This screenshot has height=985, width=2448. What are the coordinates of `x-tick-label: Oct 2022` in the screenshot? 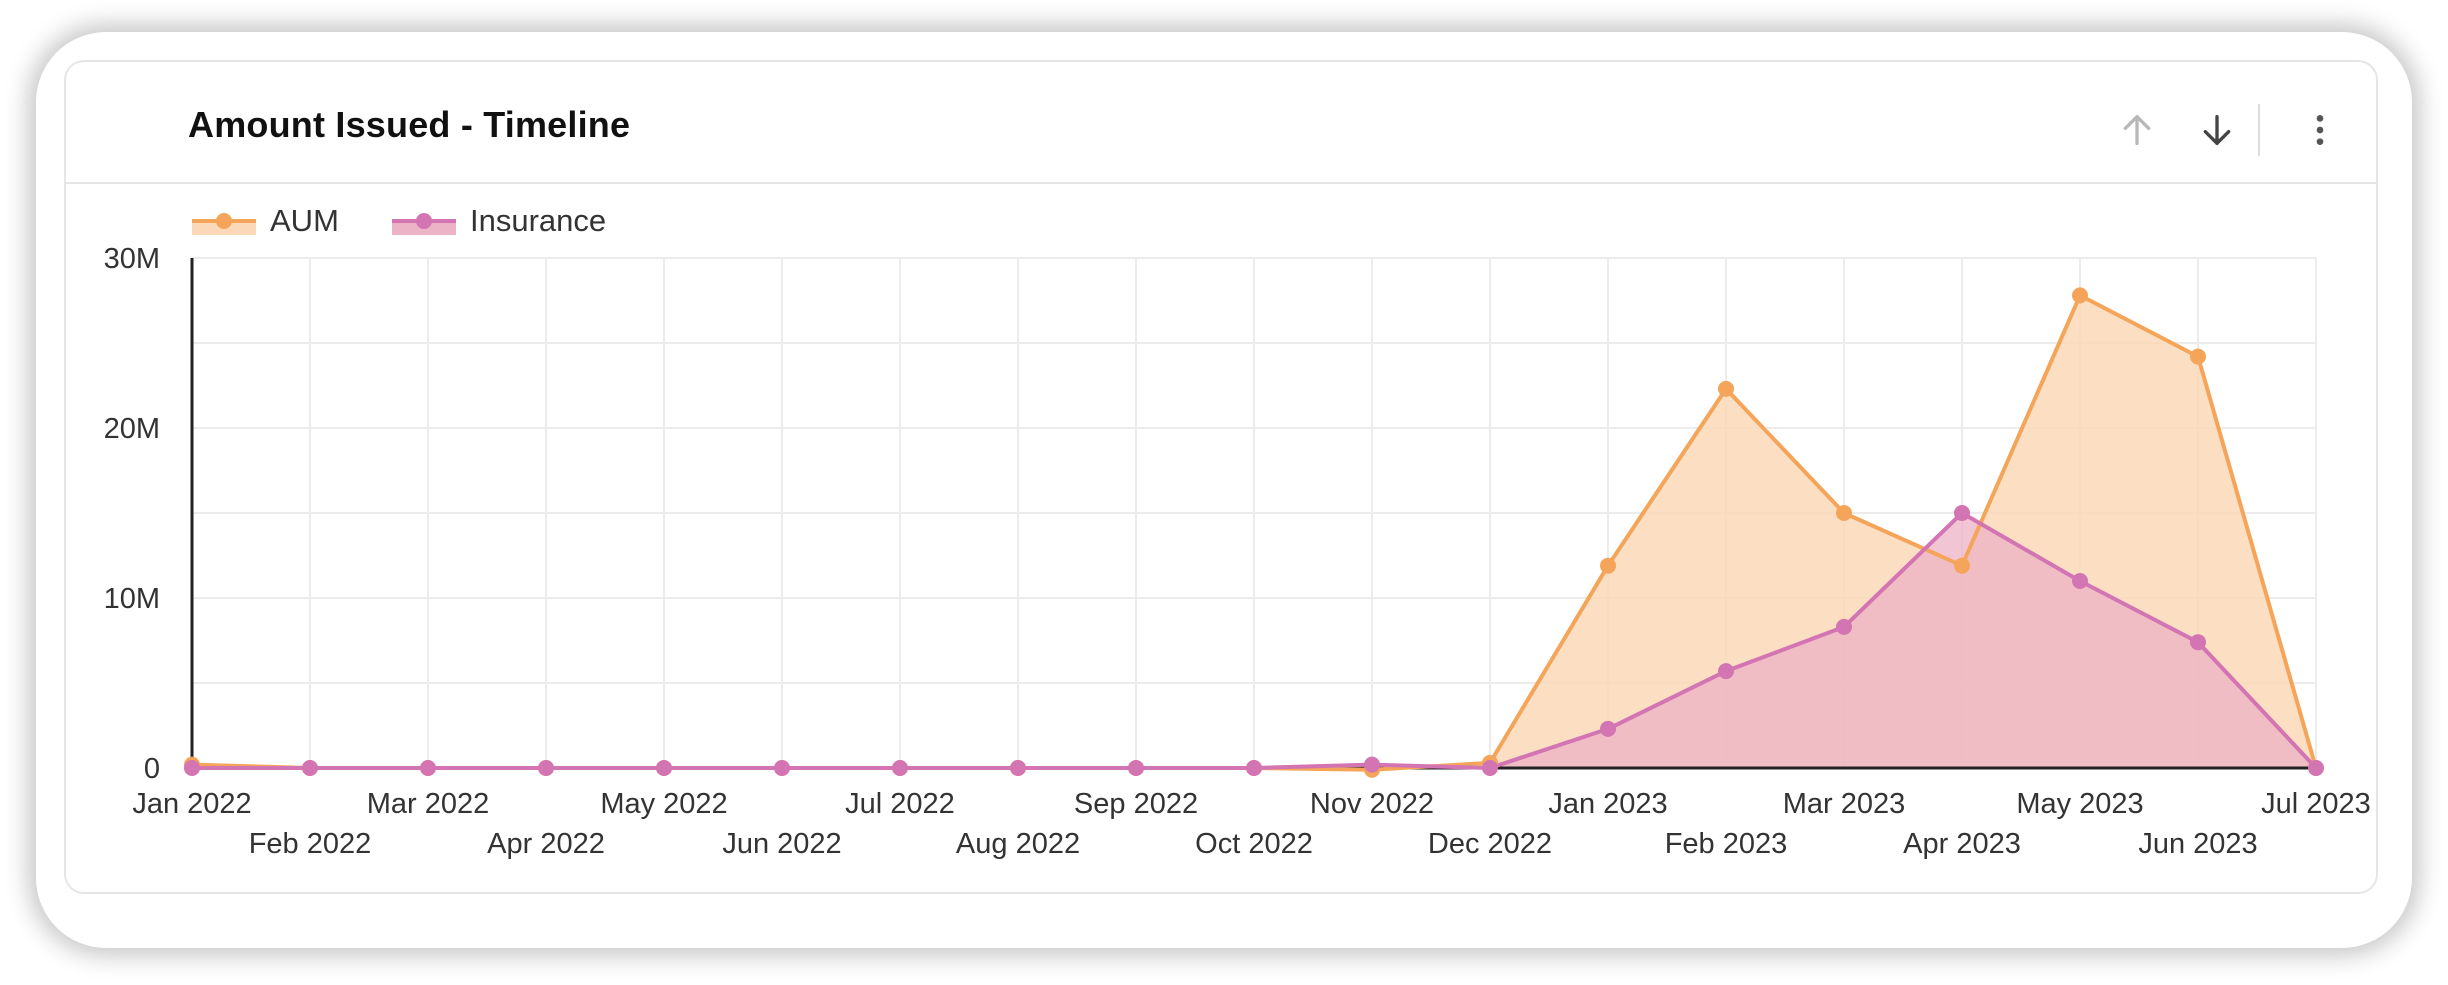 It's located at (1254, 844).